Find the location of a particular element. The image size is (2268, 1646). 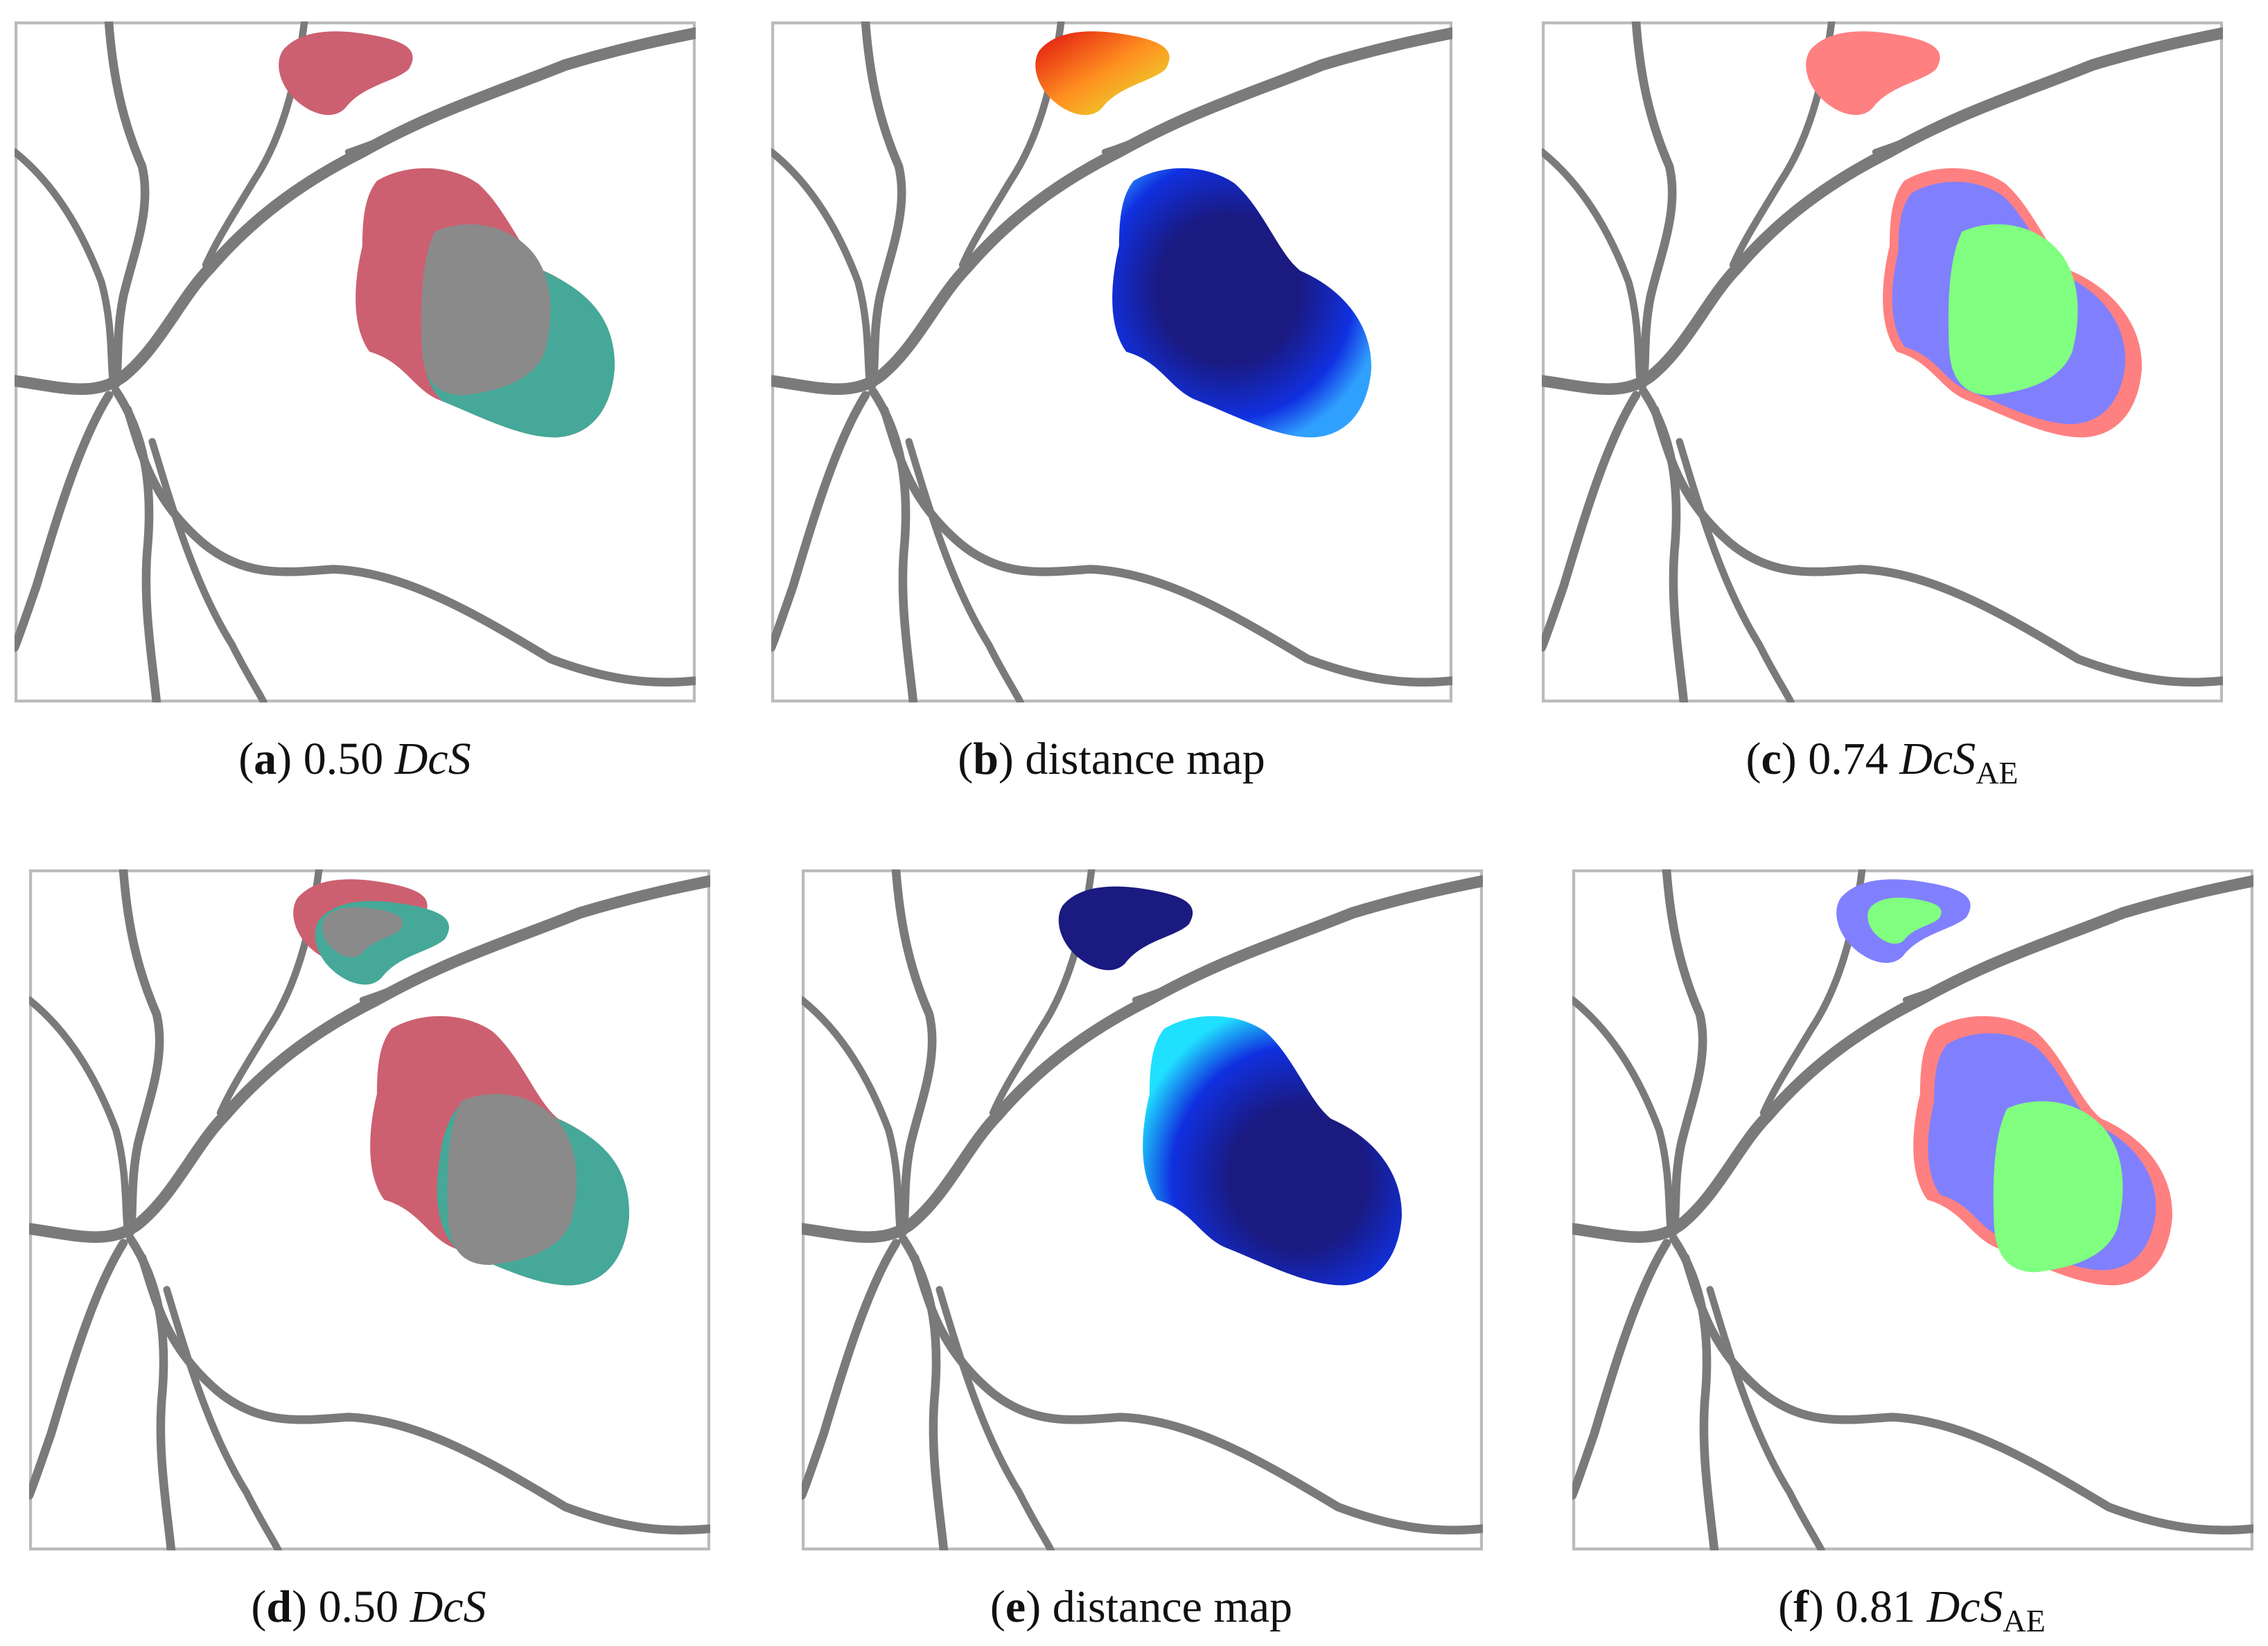

caption-value: 0.81 is located at coordinates (1875, 1607).